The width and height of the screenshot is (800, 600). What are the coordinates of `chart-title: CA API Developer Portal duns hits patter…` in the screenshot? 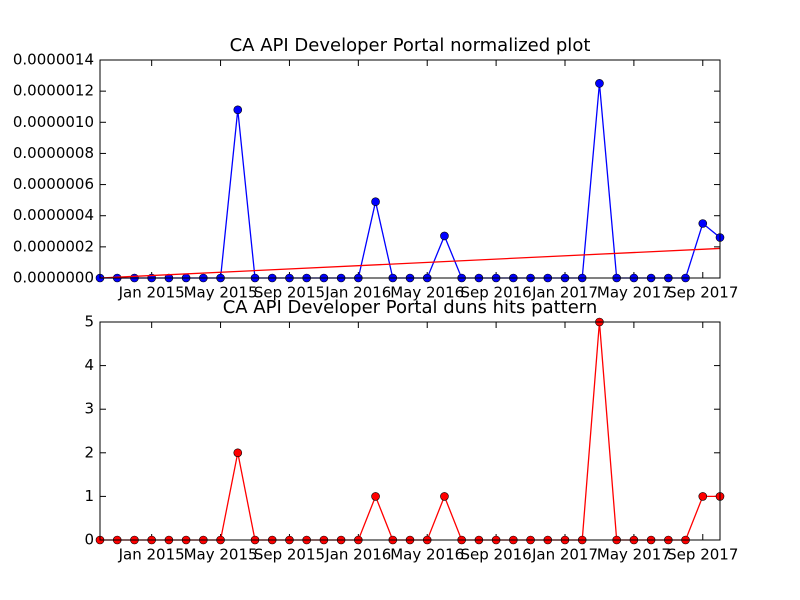 It's located at (410, 307).